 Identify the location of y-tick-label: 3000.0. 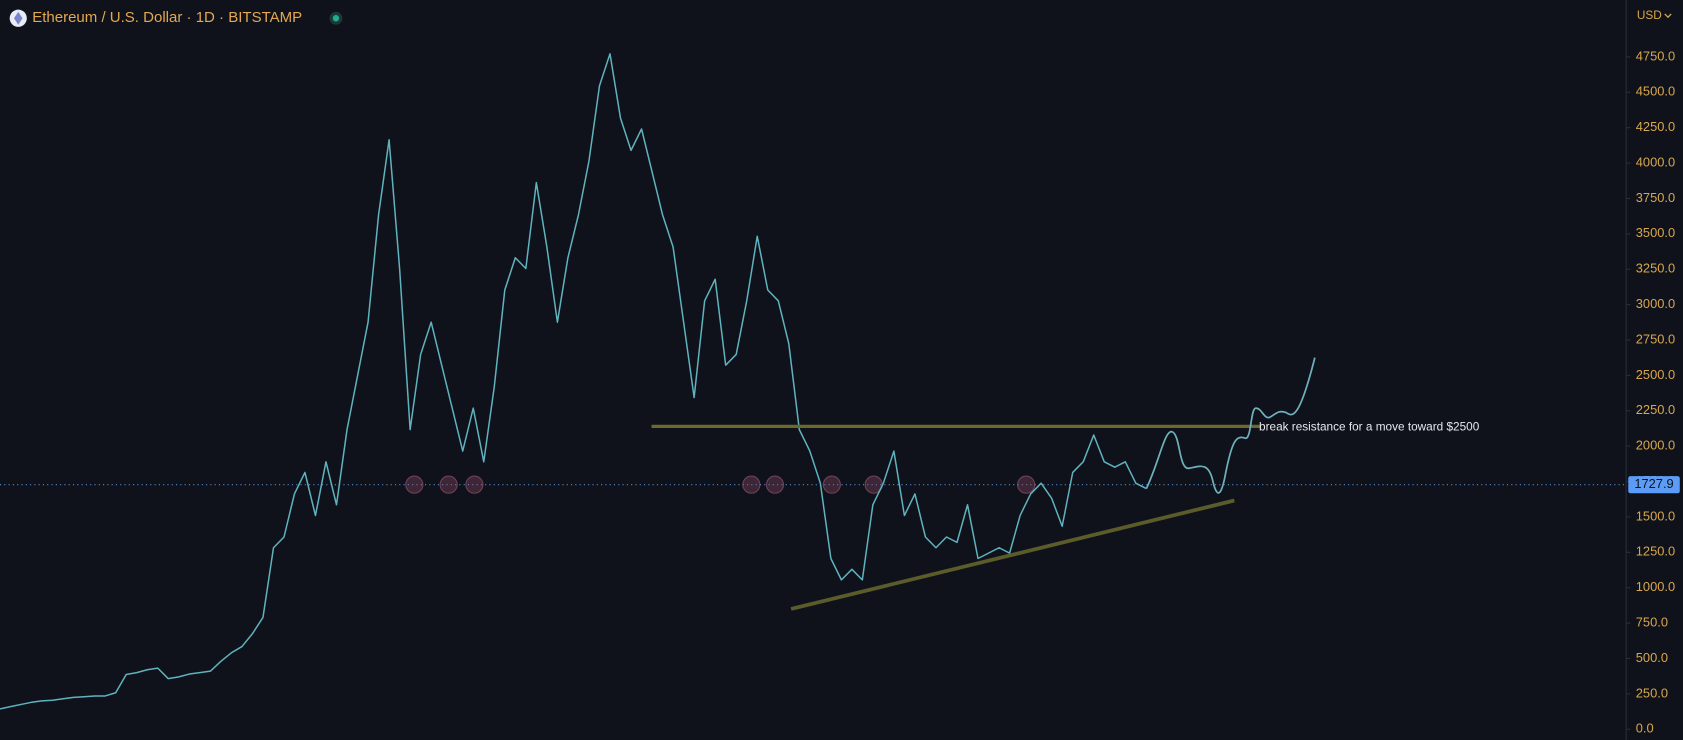
(1655, 303).